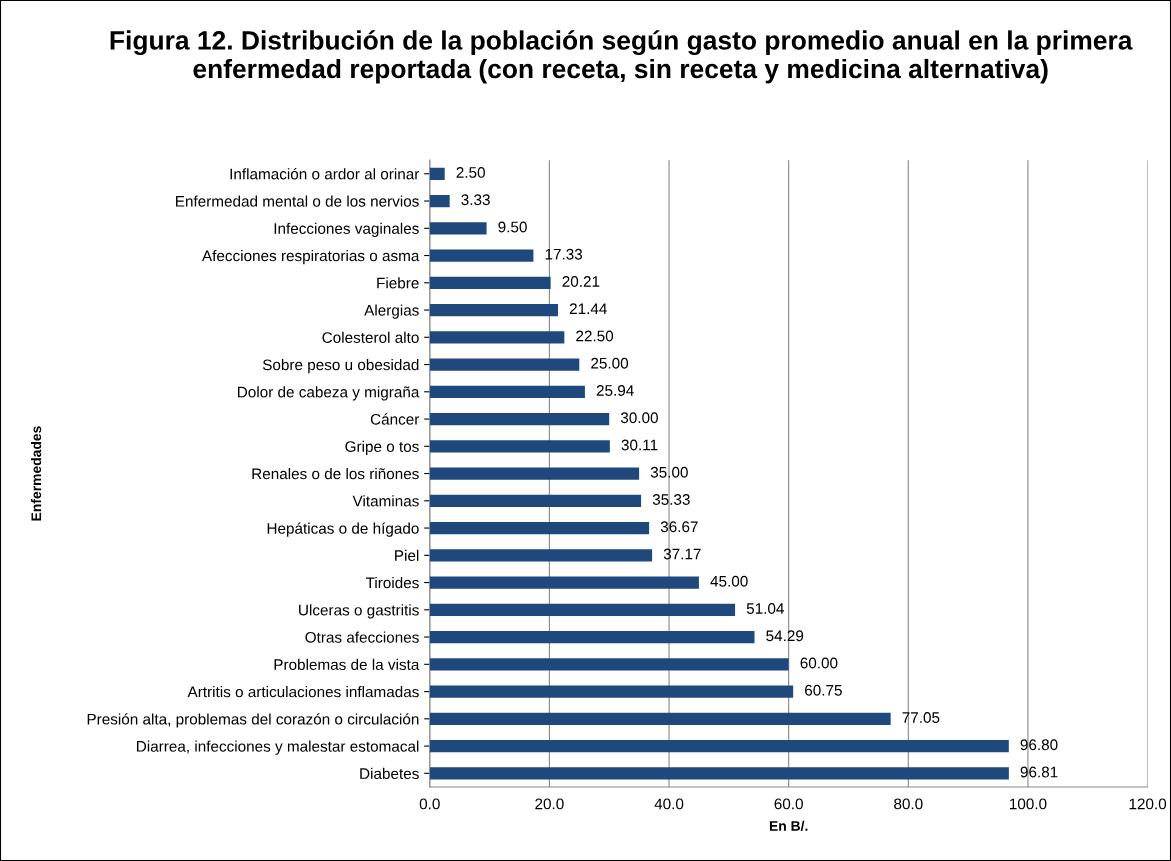 The height and width of the screenshot is (861, 1171). Describe the element at coordinates (340, 366) in the screenshot. I see `y-tick-label: Sobre peso u obesidad` at that location.